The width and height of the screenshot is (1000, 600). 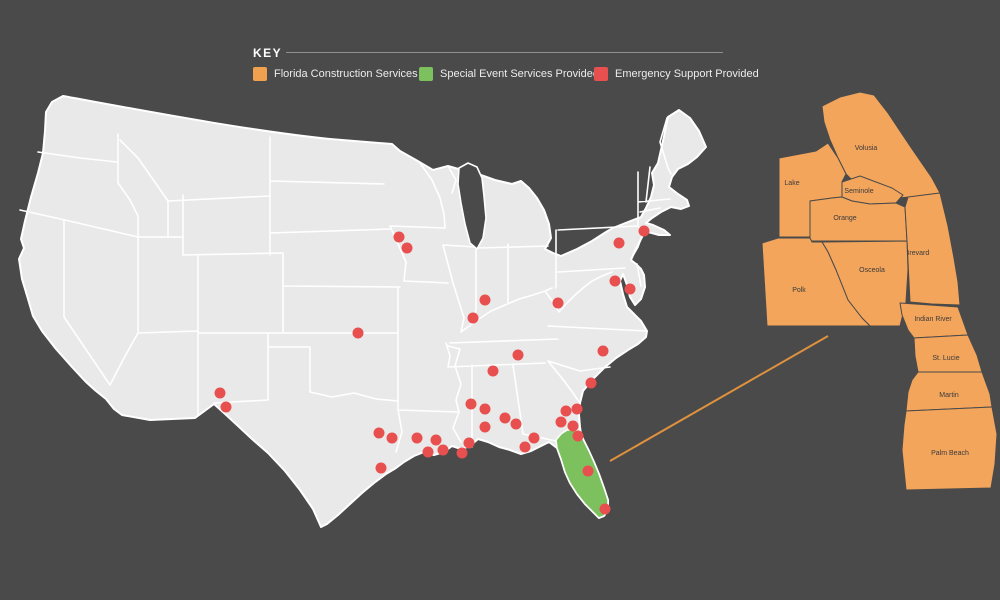 I want to click on legend-label: Florida Construction Services, so click(x=346, y=74).